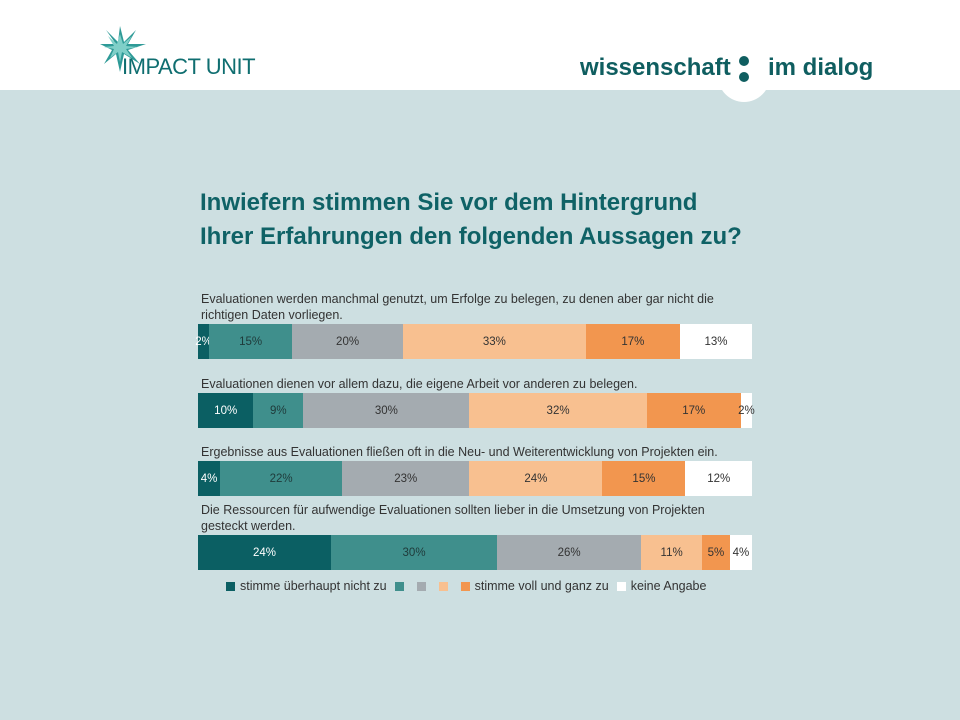 This screenshot has width=960, height=720. What do you see at coordinates (180, 52) in the screenshot?
I see `impact-unit-logo: IMPACT UNIT` at bounding box center [180, 52].